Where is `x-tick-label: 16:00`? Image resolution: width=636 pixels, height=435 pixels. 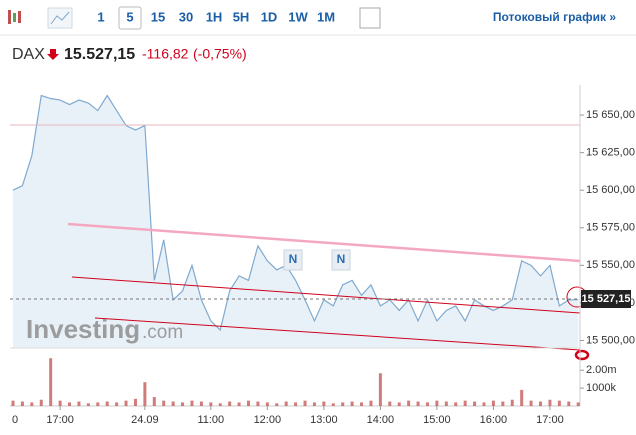 x-tick-label: 16:00 is located at coordinates (494, 420).